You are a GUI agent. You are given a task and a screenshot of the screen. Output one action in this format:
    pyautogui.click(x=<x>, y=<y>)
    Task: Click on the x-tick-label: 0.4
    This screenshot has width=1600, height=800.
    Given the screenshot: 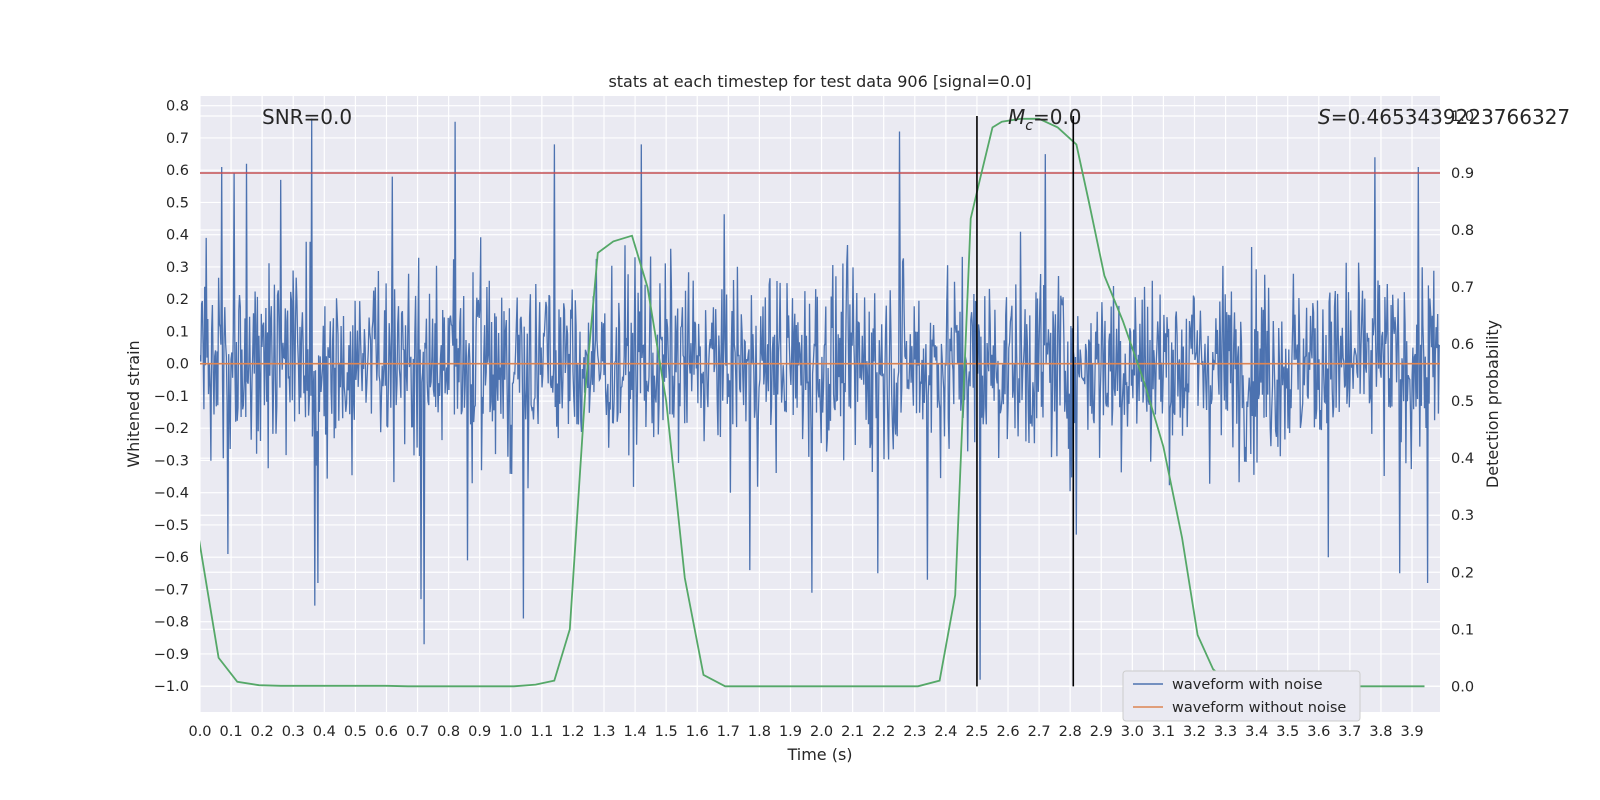 What is the action you would take?
    pyautogui.click(x=324, y=732)
    